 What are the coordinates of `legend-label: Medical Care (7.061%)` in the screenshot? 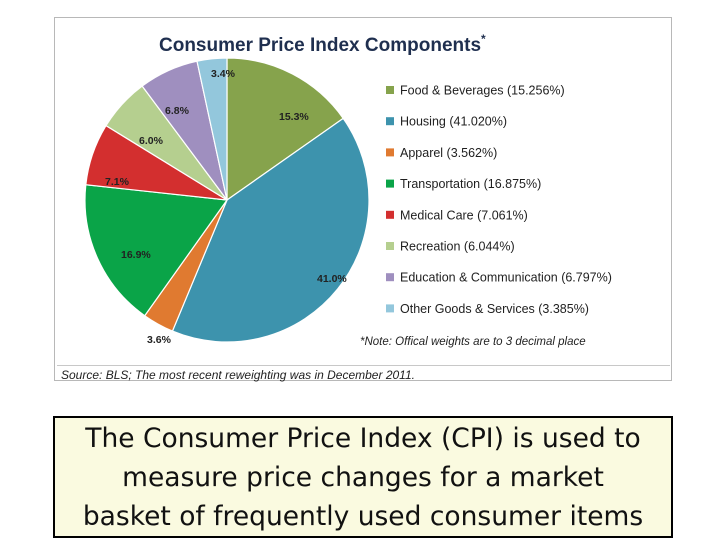 It's located at (464, 215).